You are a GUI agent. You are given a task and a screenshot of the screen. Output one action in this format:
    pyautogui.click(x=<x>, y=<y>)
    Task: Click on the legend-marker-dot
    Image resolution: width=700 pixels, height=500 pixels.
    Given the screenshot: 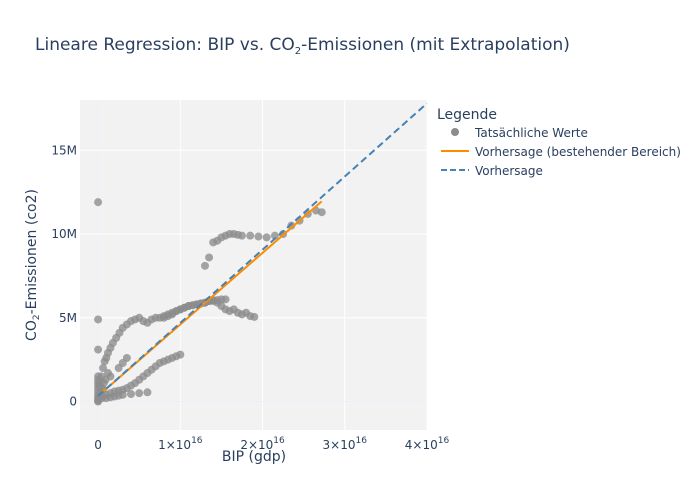 What is the action you would take?
    pyautogui.click(x=455, y=132)
    